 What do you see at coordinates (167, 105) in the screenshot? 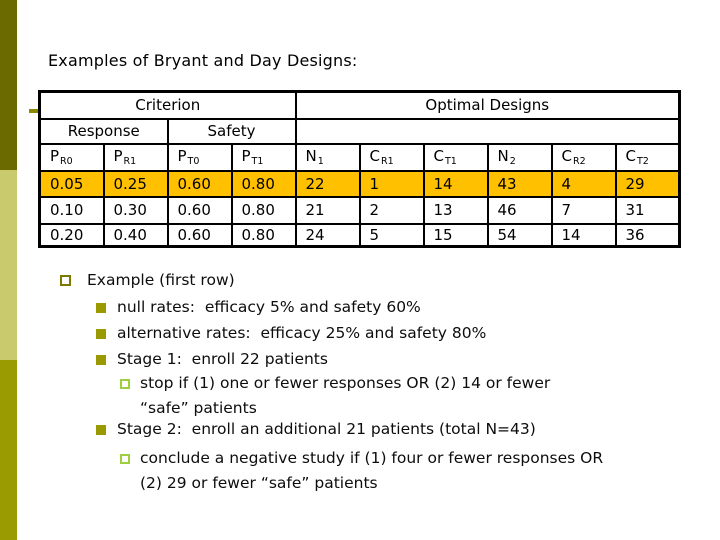
I see `group-header-criterion: Criterion` at bounding box center [167, 105].